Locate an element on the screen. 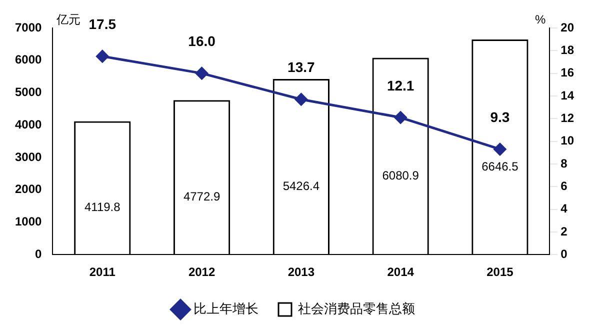 The image size is (589, 334). data-label: 6646.5 is located at coordinates (500, 166).